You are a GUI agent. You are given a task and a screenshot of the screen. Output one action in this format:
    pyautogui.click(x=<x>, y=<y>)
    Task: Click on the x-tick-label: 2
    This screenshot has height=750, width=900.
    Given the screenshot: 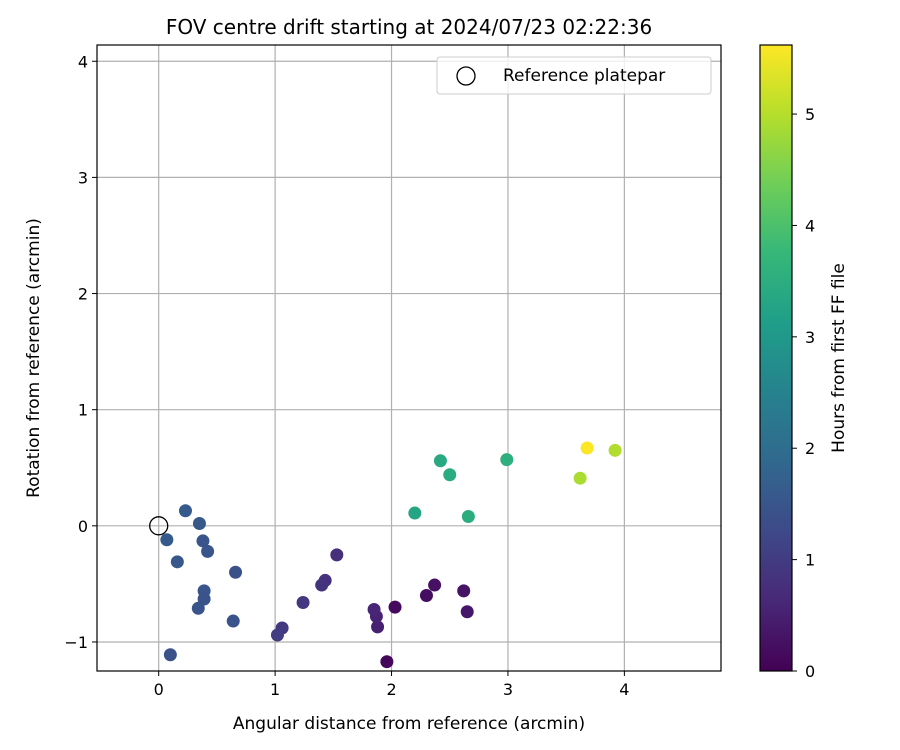 What is the action you would take?
    pyautogui.click(x=391, y=689)
    